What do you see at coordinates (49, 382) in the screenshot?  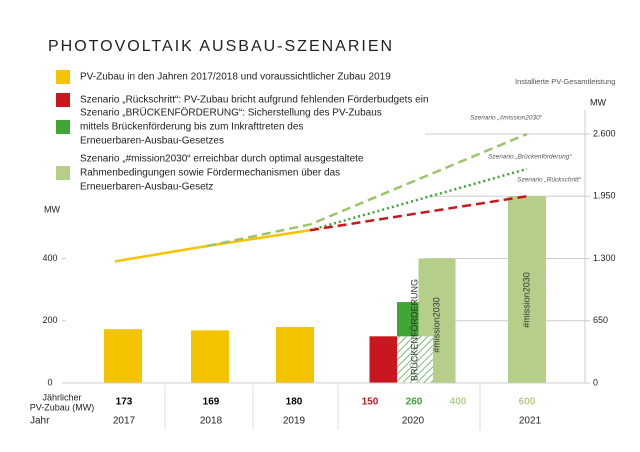 I see `y-tick-label: 0` at bounding box center [49, 382].